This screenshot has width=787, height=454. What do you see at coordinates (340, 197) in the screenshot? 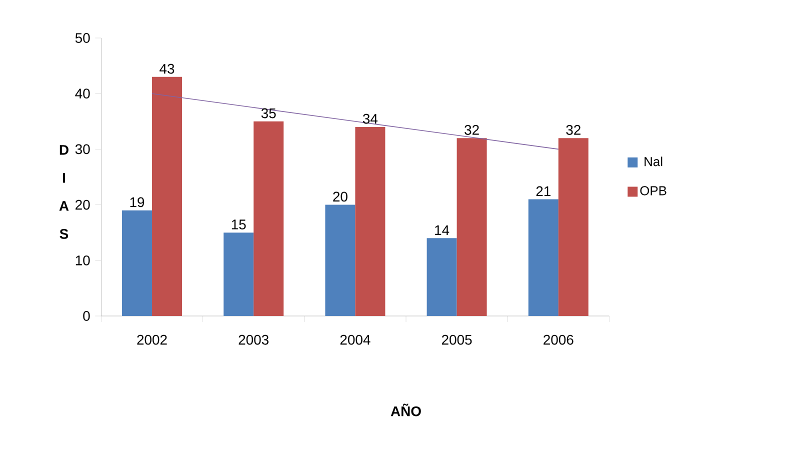
I see `data-label: 20` at bounding box center [340, 197].